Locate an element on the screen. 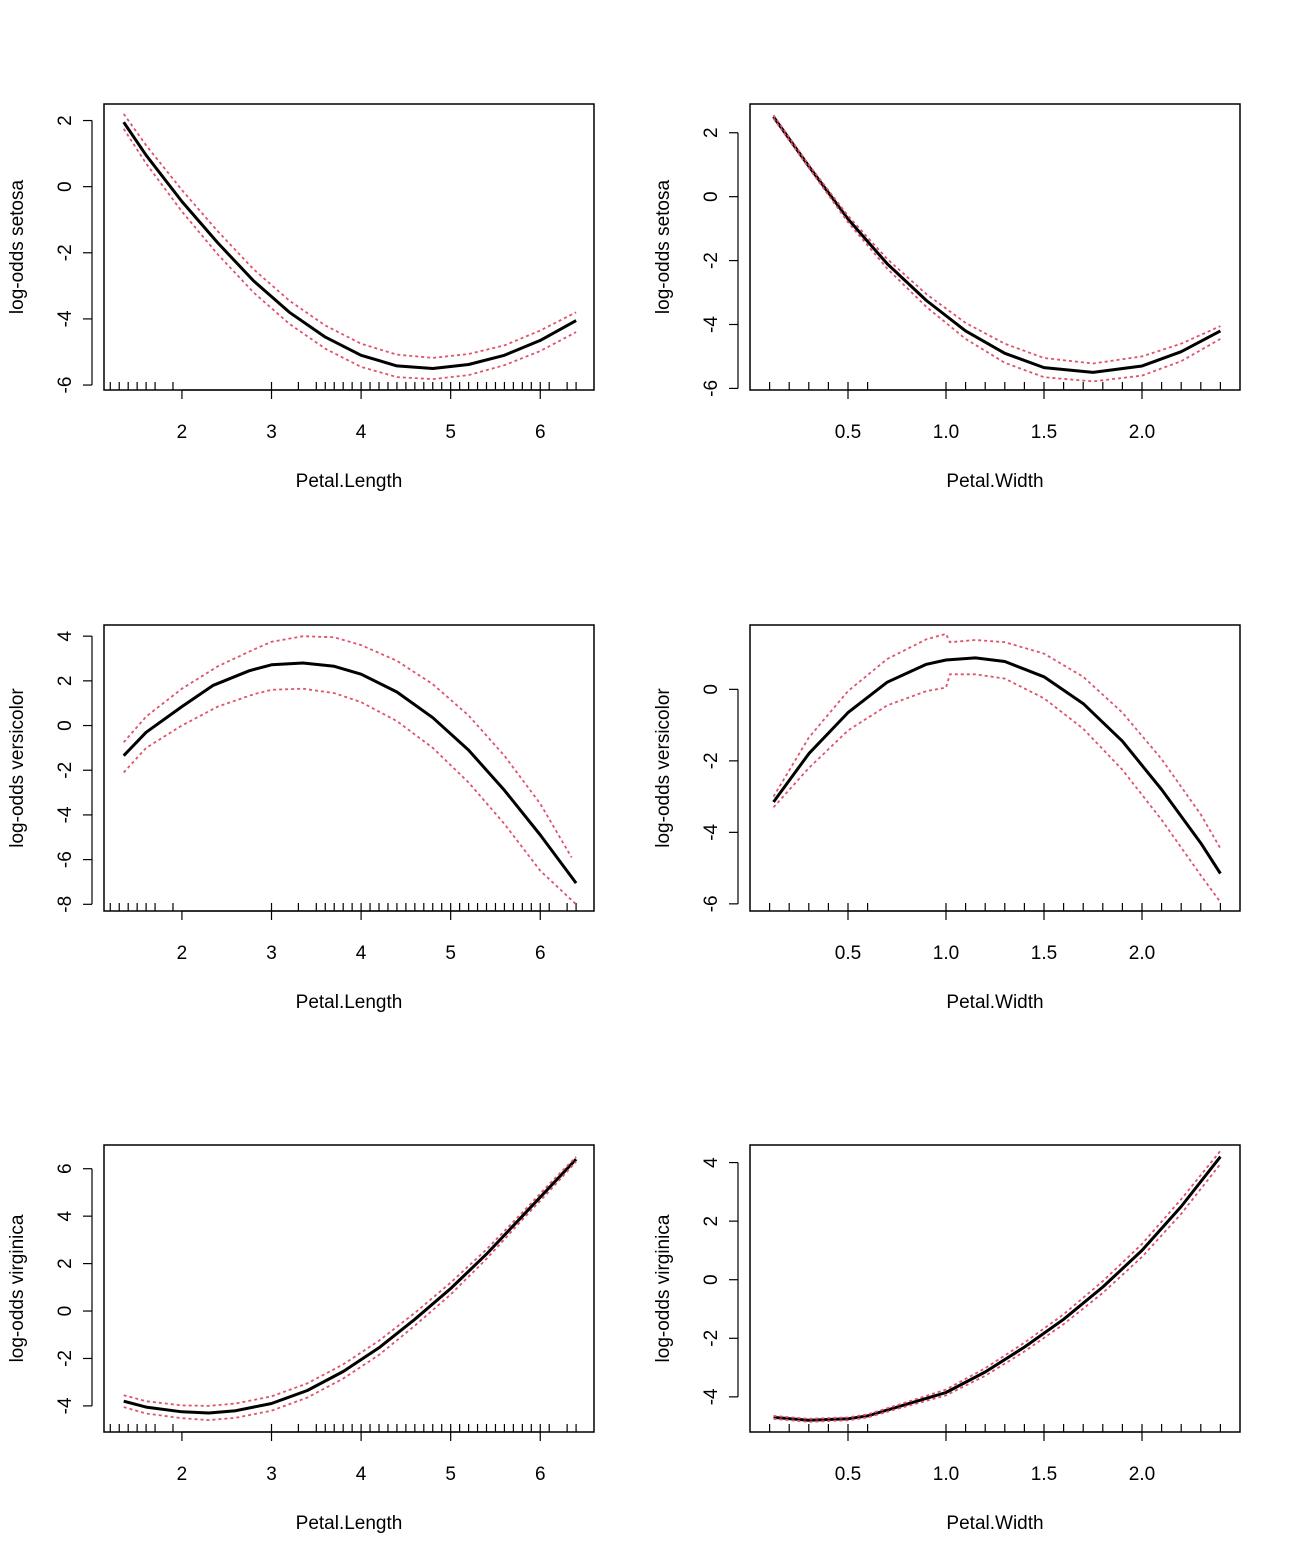 The height and width of the screenshot is (1562, 1294). panel-1: 2 3 4 5 6 -6 -4 -2 0 2 Petal.Length log-odds setosa is located at coordinates (301, 297).